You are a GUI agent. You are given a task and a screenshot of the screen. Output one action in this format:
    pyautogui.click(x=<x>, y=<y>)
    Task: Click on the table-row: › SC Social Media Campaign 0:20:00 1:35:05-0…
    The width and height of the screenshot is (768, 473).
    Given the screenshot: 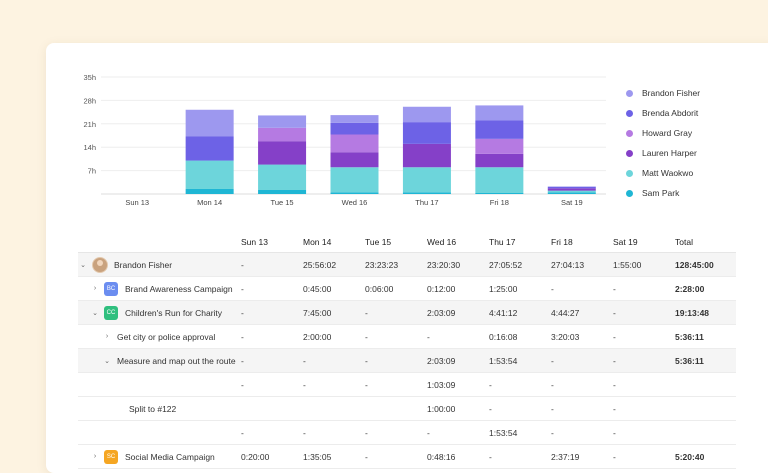 What is the action you would take?
    pyautogui.click(x=407, y=456)
    